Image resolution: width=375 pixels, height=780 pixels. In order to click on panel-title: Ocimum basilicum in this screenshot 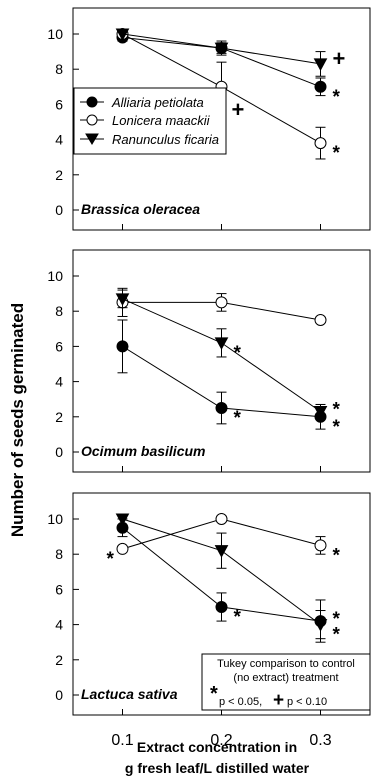, I will do `click(143, 451)`.